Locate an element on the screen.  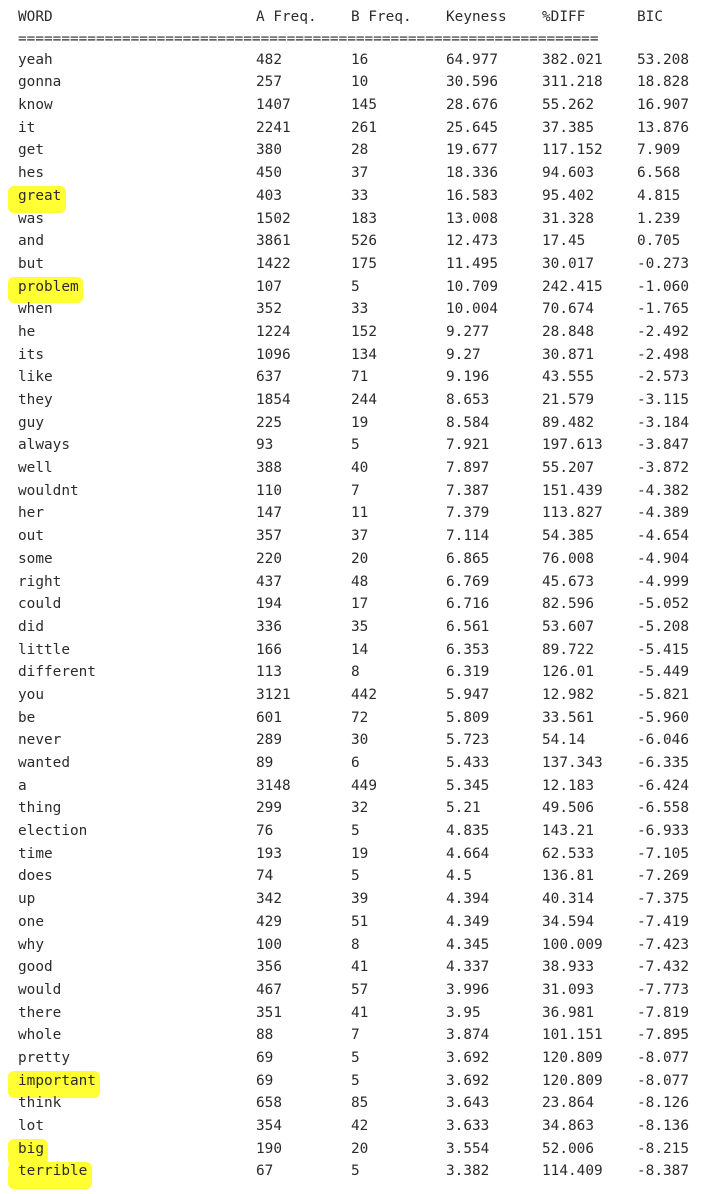
cell-word: think is located at coordinates (40, 1103).